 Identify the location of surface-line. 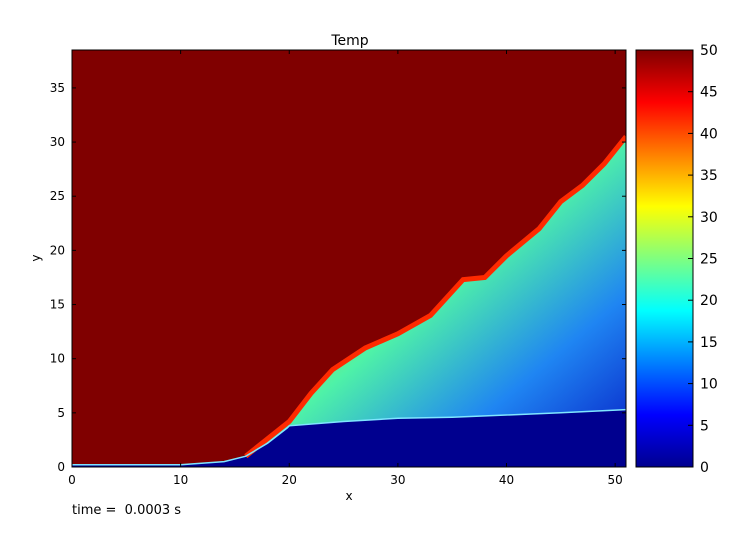
(349, 437).